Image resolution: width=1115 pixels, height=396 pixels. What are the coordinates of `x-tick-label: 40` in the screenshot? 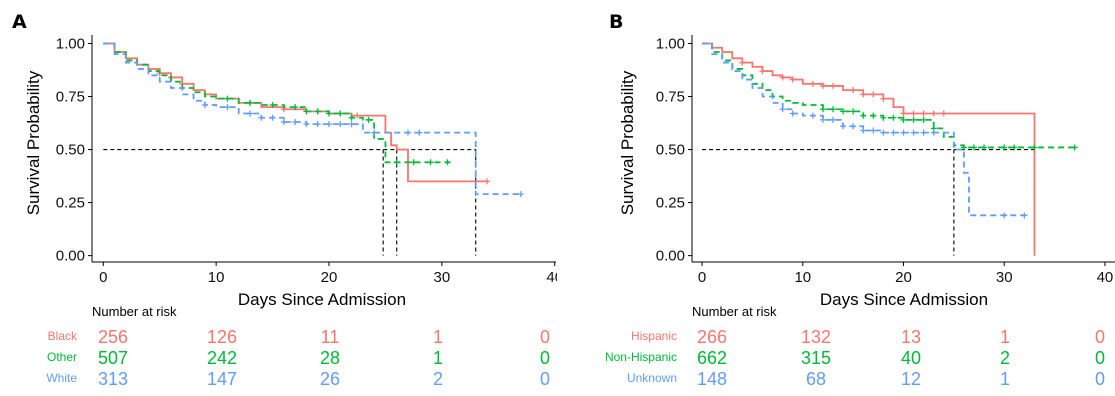 It's located at (551, 277).